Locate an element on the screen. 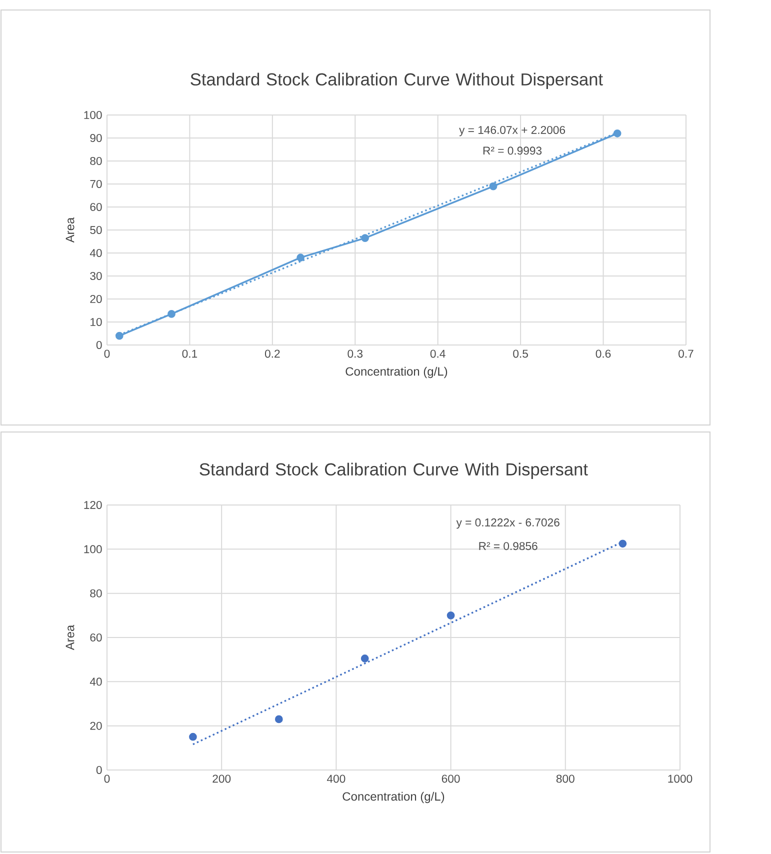  y-tick-label: 50 is located at coordinates (96, 230).